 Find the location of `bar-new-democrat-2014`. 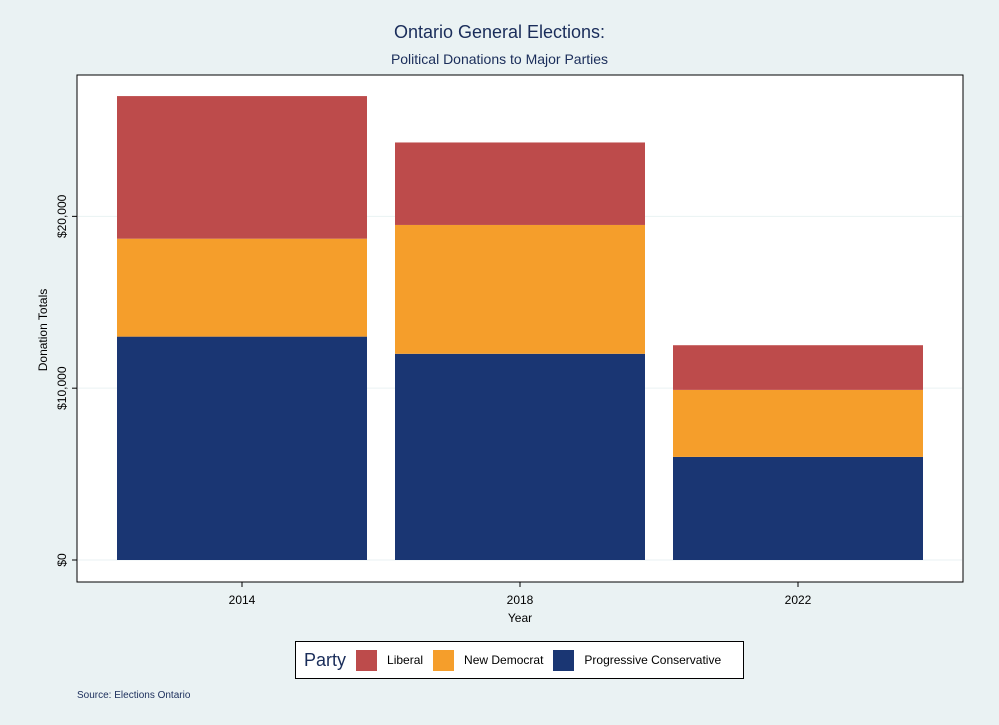

bar-new-democrat-2014 is located at coordinates (242, 287).